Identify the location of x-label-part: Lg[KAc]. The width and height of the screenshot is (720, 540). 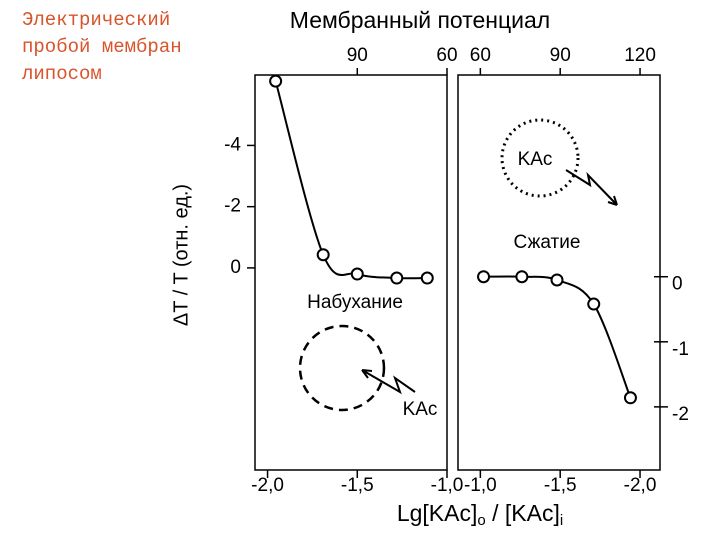
(437, 513).